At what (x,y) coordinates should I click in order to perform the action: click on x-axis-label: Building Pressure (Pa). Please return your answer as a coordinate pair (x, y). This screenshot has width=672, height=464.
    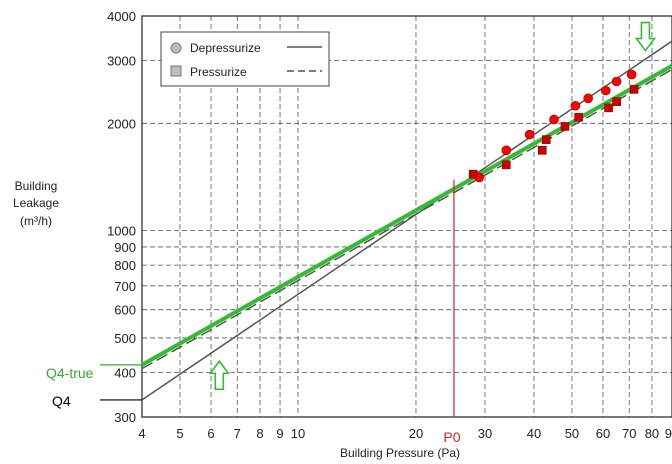
    Looking at the image, I should click on (400, 453).